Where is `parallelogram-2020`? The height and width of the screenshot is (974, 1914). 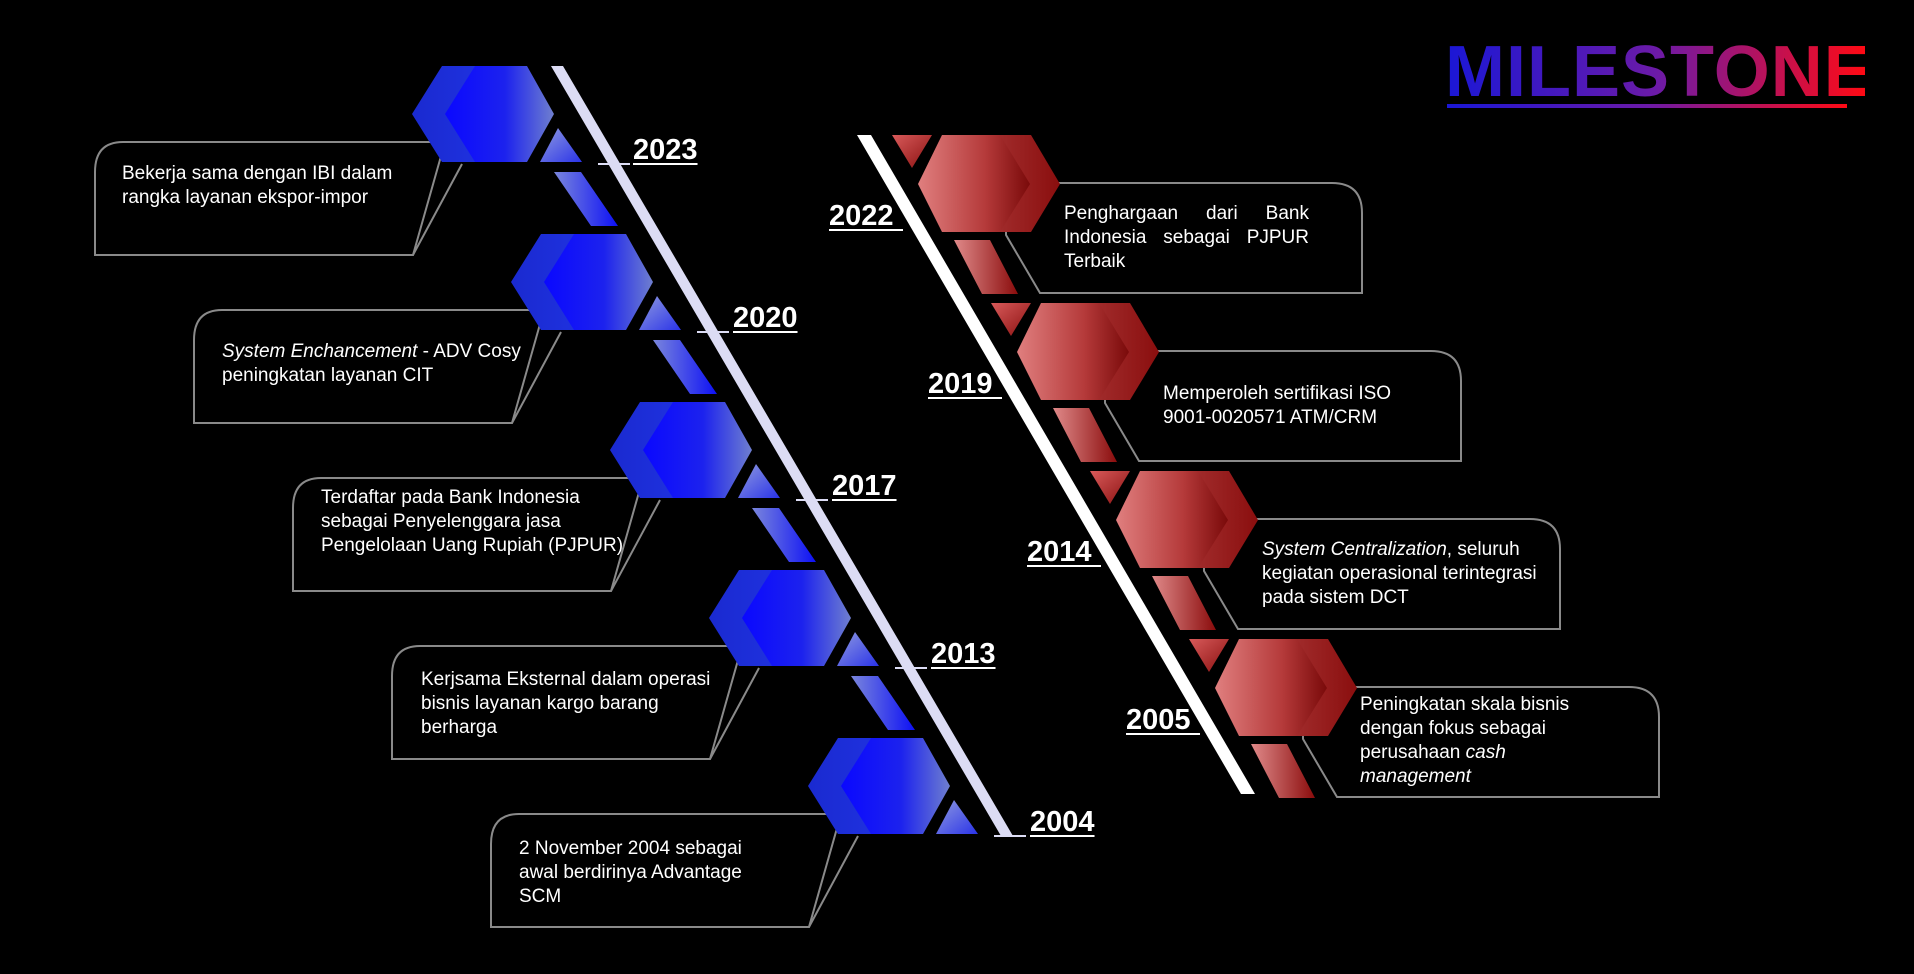
parallelogram-2020 is located at coordinates (685, 367).